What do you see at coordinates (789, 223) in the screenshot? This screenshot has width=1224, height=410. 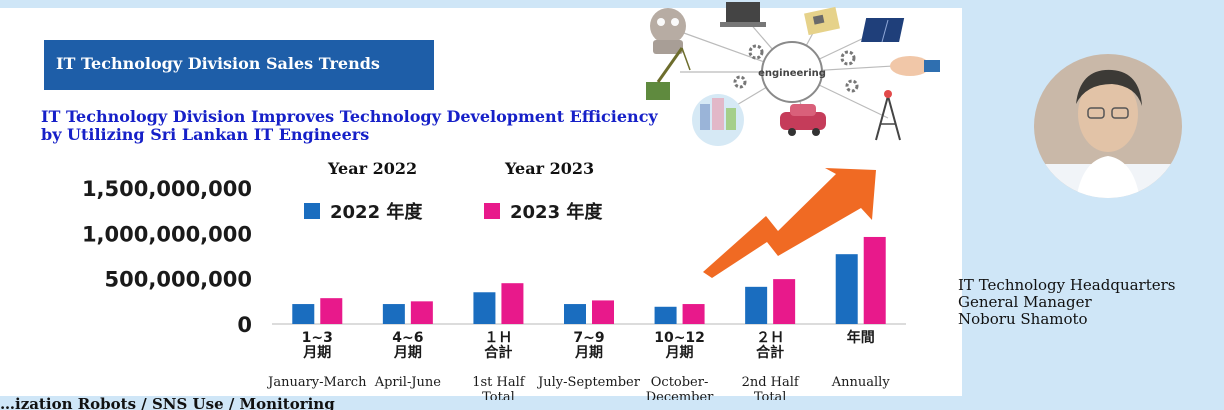 I see `growth-arrow` at bounding box center [789, 223].